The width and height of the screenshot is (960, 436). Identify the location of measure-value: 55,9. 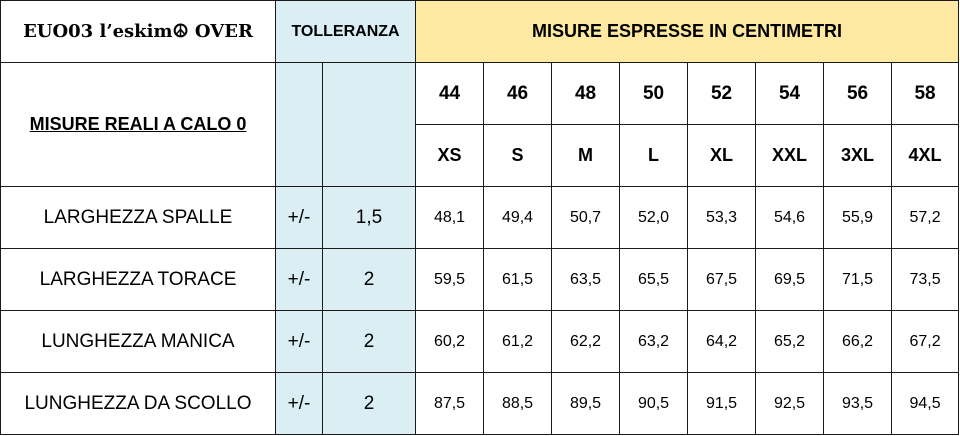
(858, 217).